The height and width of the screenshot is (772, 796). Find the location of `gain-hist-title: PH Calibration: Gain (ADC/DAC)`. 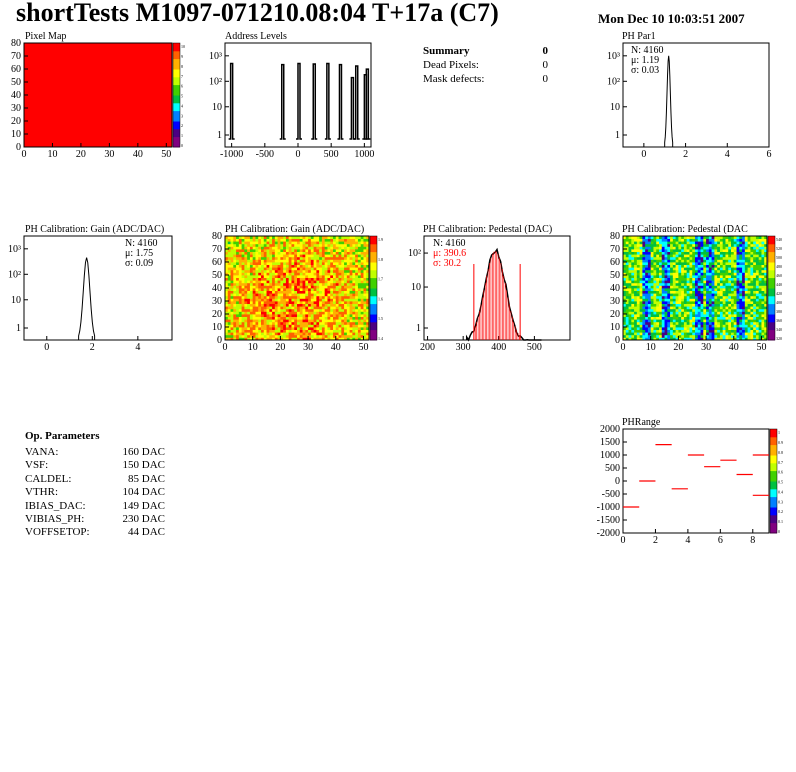

gain-hist-title: PH Calibration: Gain (ADC/DAC) is located at coordinates (95, 229).